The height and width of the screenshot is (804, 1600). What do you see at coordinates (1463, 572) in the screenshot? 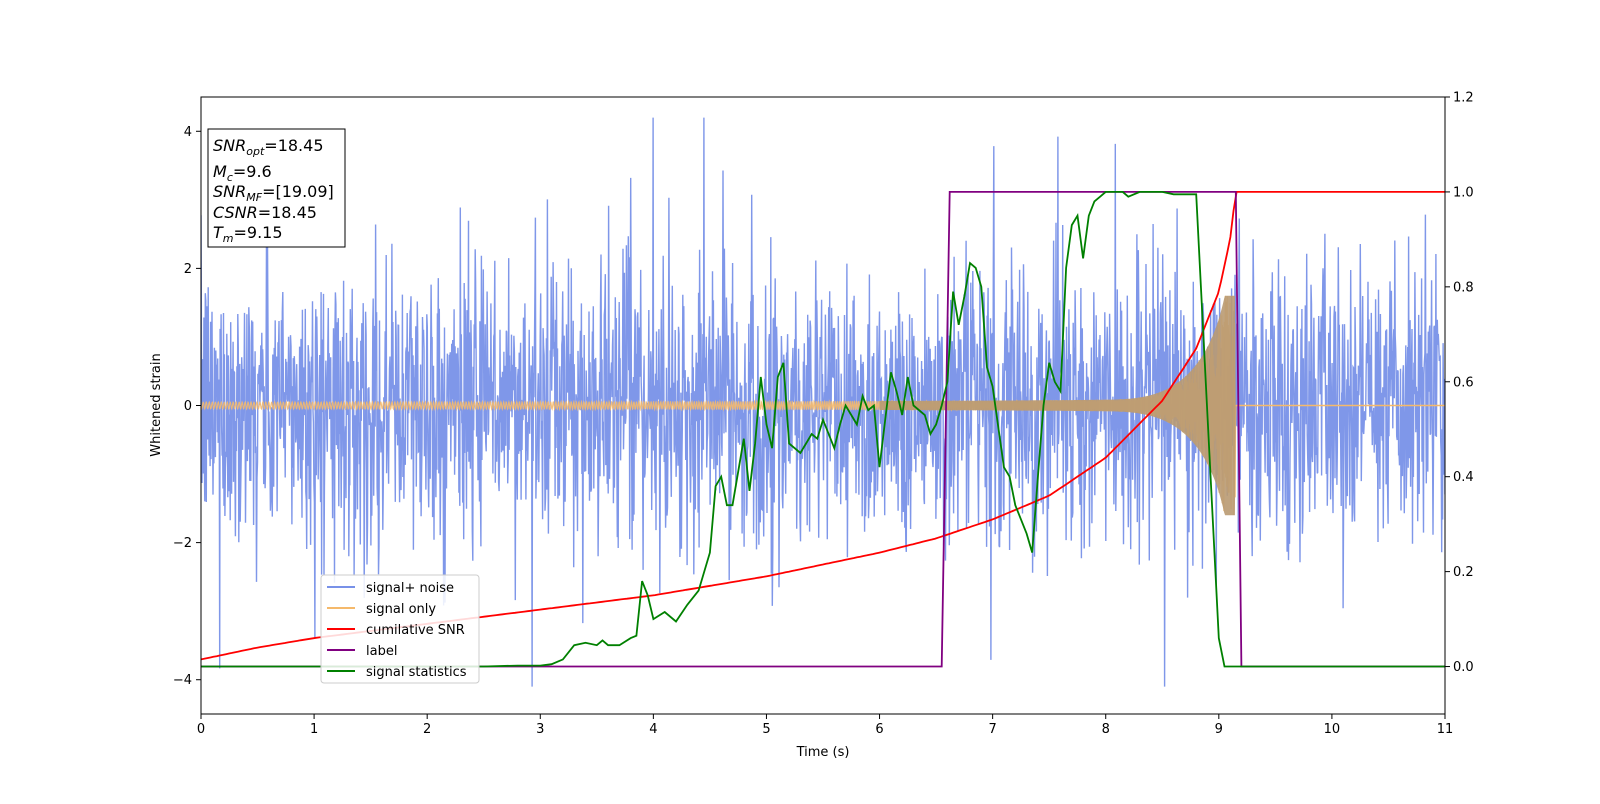
I see `y2-tick-label: 0.2` at bounding box center [1463, 572].